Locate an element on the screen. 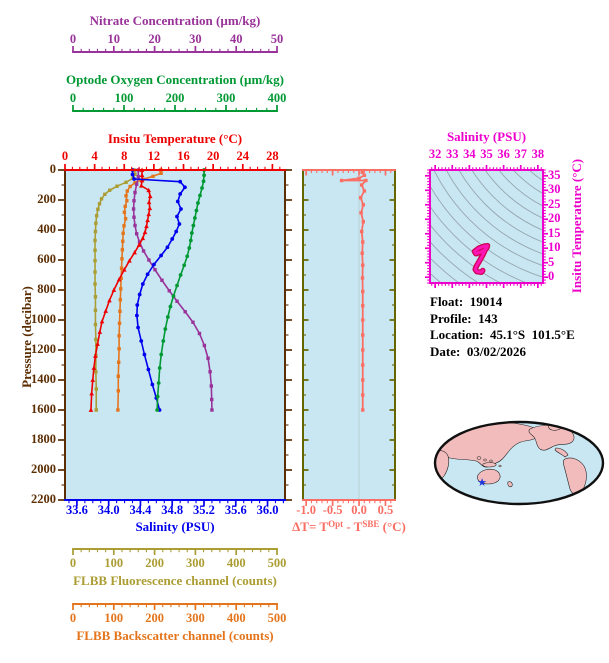 This screenshot has width=609, height=663. profile-date: Date: 03/02/2026 is located at coordinates (478, 351).